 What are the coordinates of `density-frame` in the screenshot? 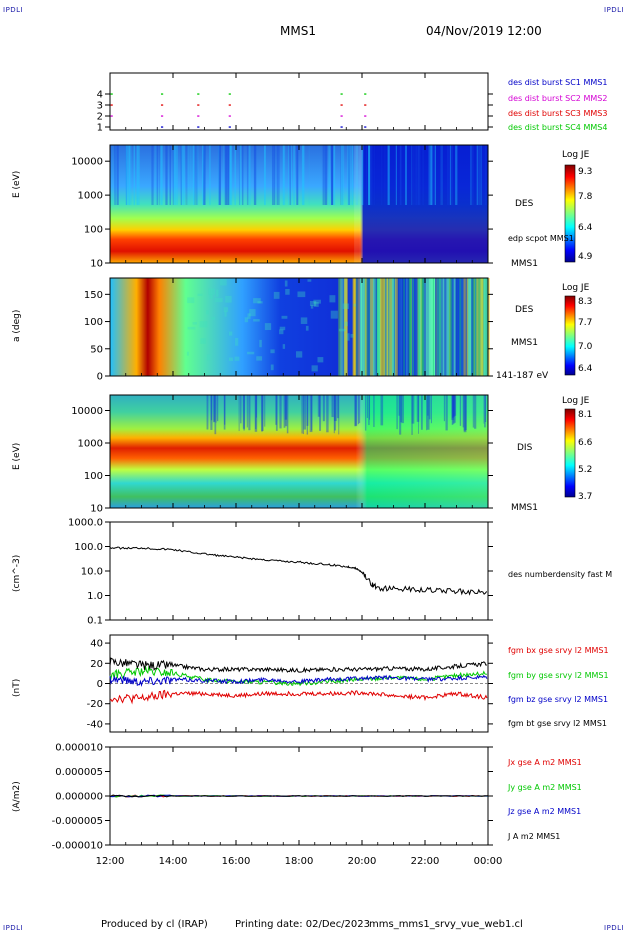 It's located at (299, 571).